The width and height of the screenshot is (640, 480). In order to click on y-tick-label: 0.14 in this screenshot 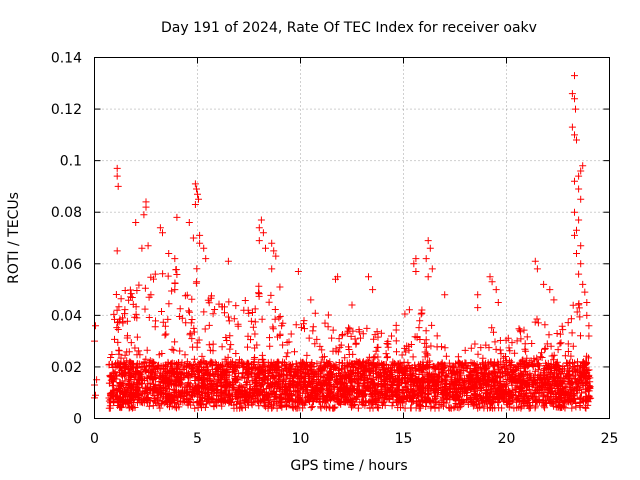, I will do `click(66, 59)`.